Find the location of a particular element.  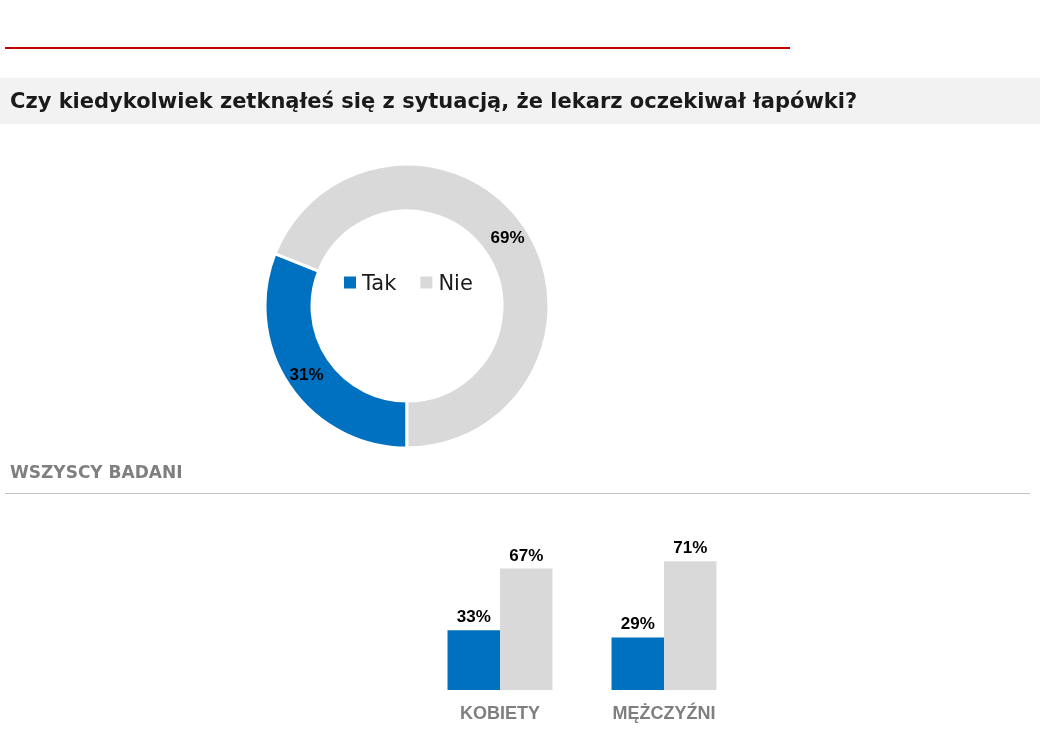

data-label: 31% is located at coordinates (306, 374).